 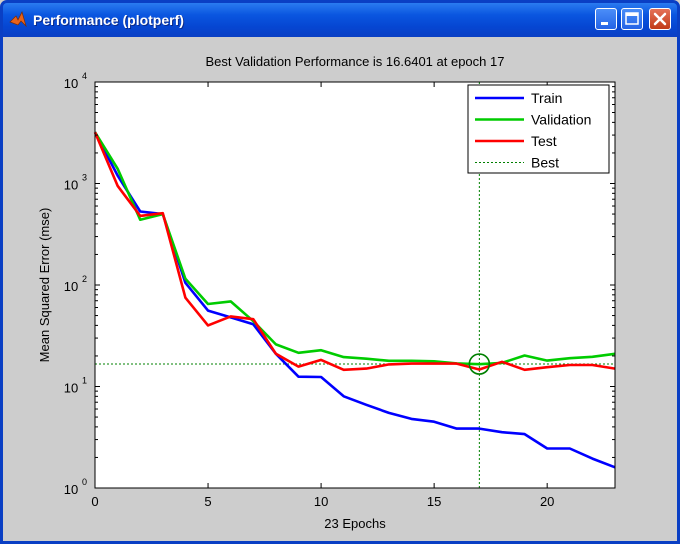 What do you see at coordinates (44, 285) in the screenshot?
I see `y-axis-label: Mean Squared Error (mse)` at bounding box center [44, 285].